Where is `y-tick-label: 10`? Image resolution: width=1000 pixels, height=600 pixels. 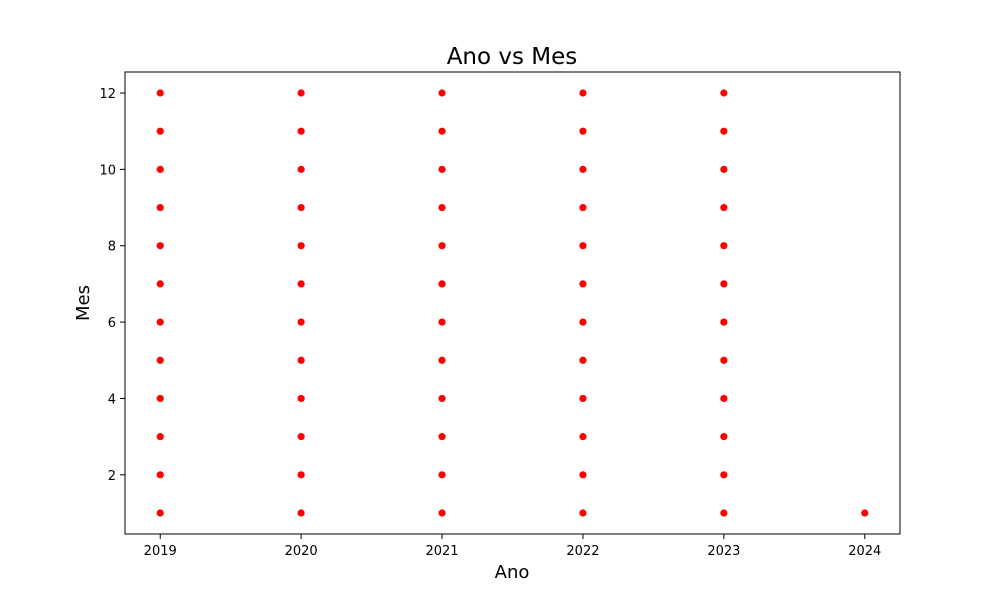 y-tick-label: 10 is located at coordinates (107, 170).